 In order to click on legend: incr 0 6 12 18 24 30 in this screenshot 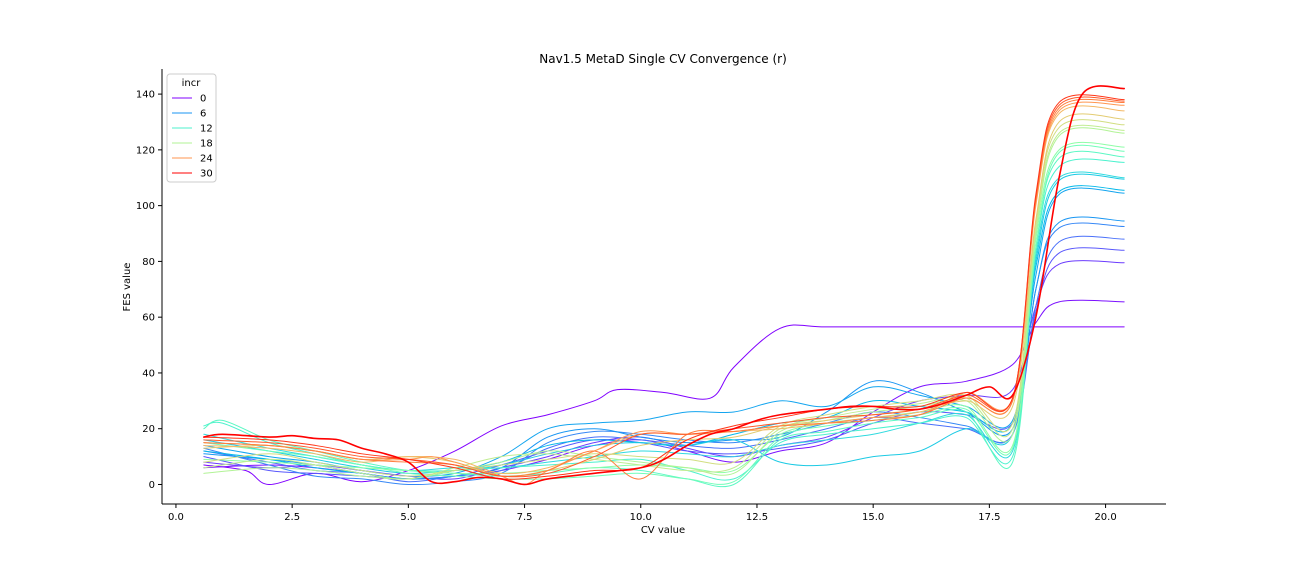, I will do `click(191, 128)`.